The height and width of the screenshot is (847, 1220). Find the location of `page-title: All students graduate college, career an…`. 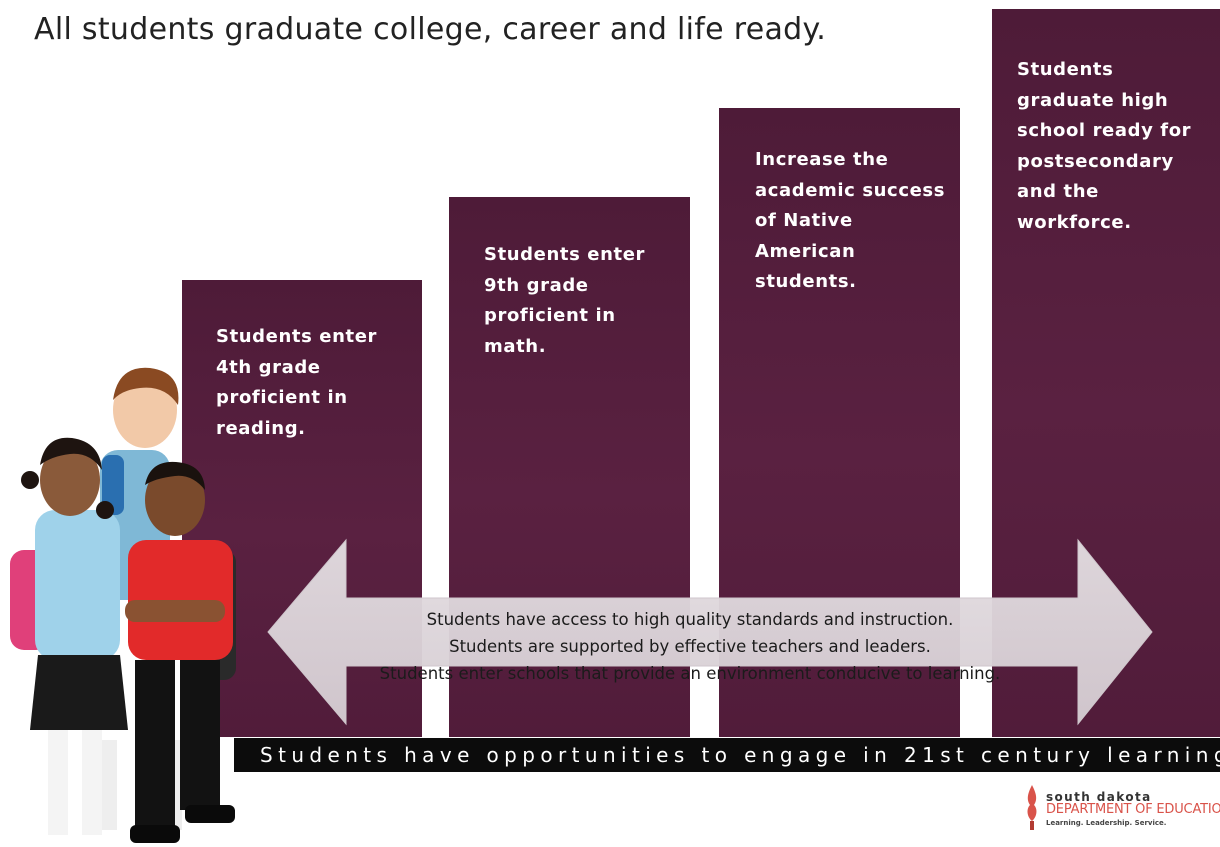

page-title: All students graduate college, career an… is located at coordinates (430, 29).